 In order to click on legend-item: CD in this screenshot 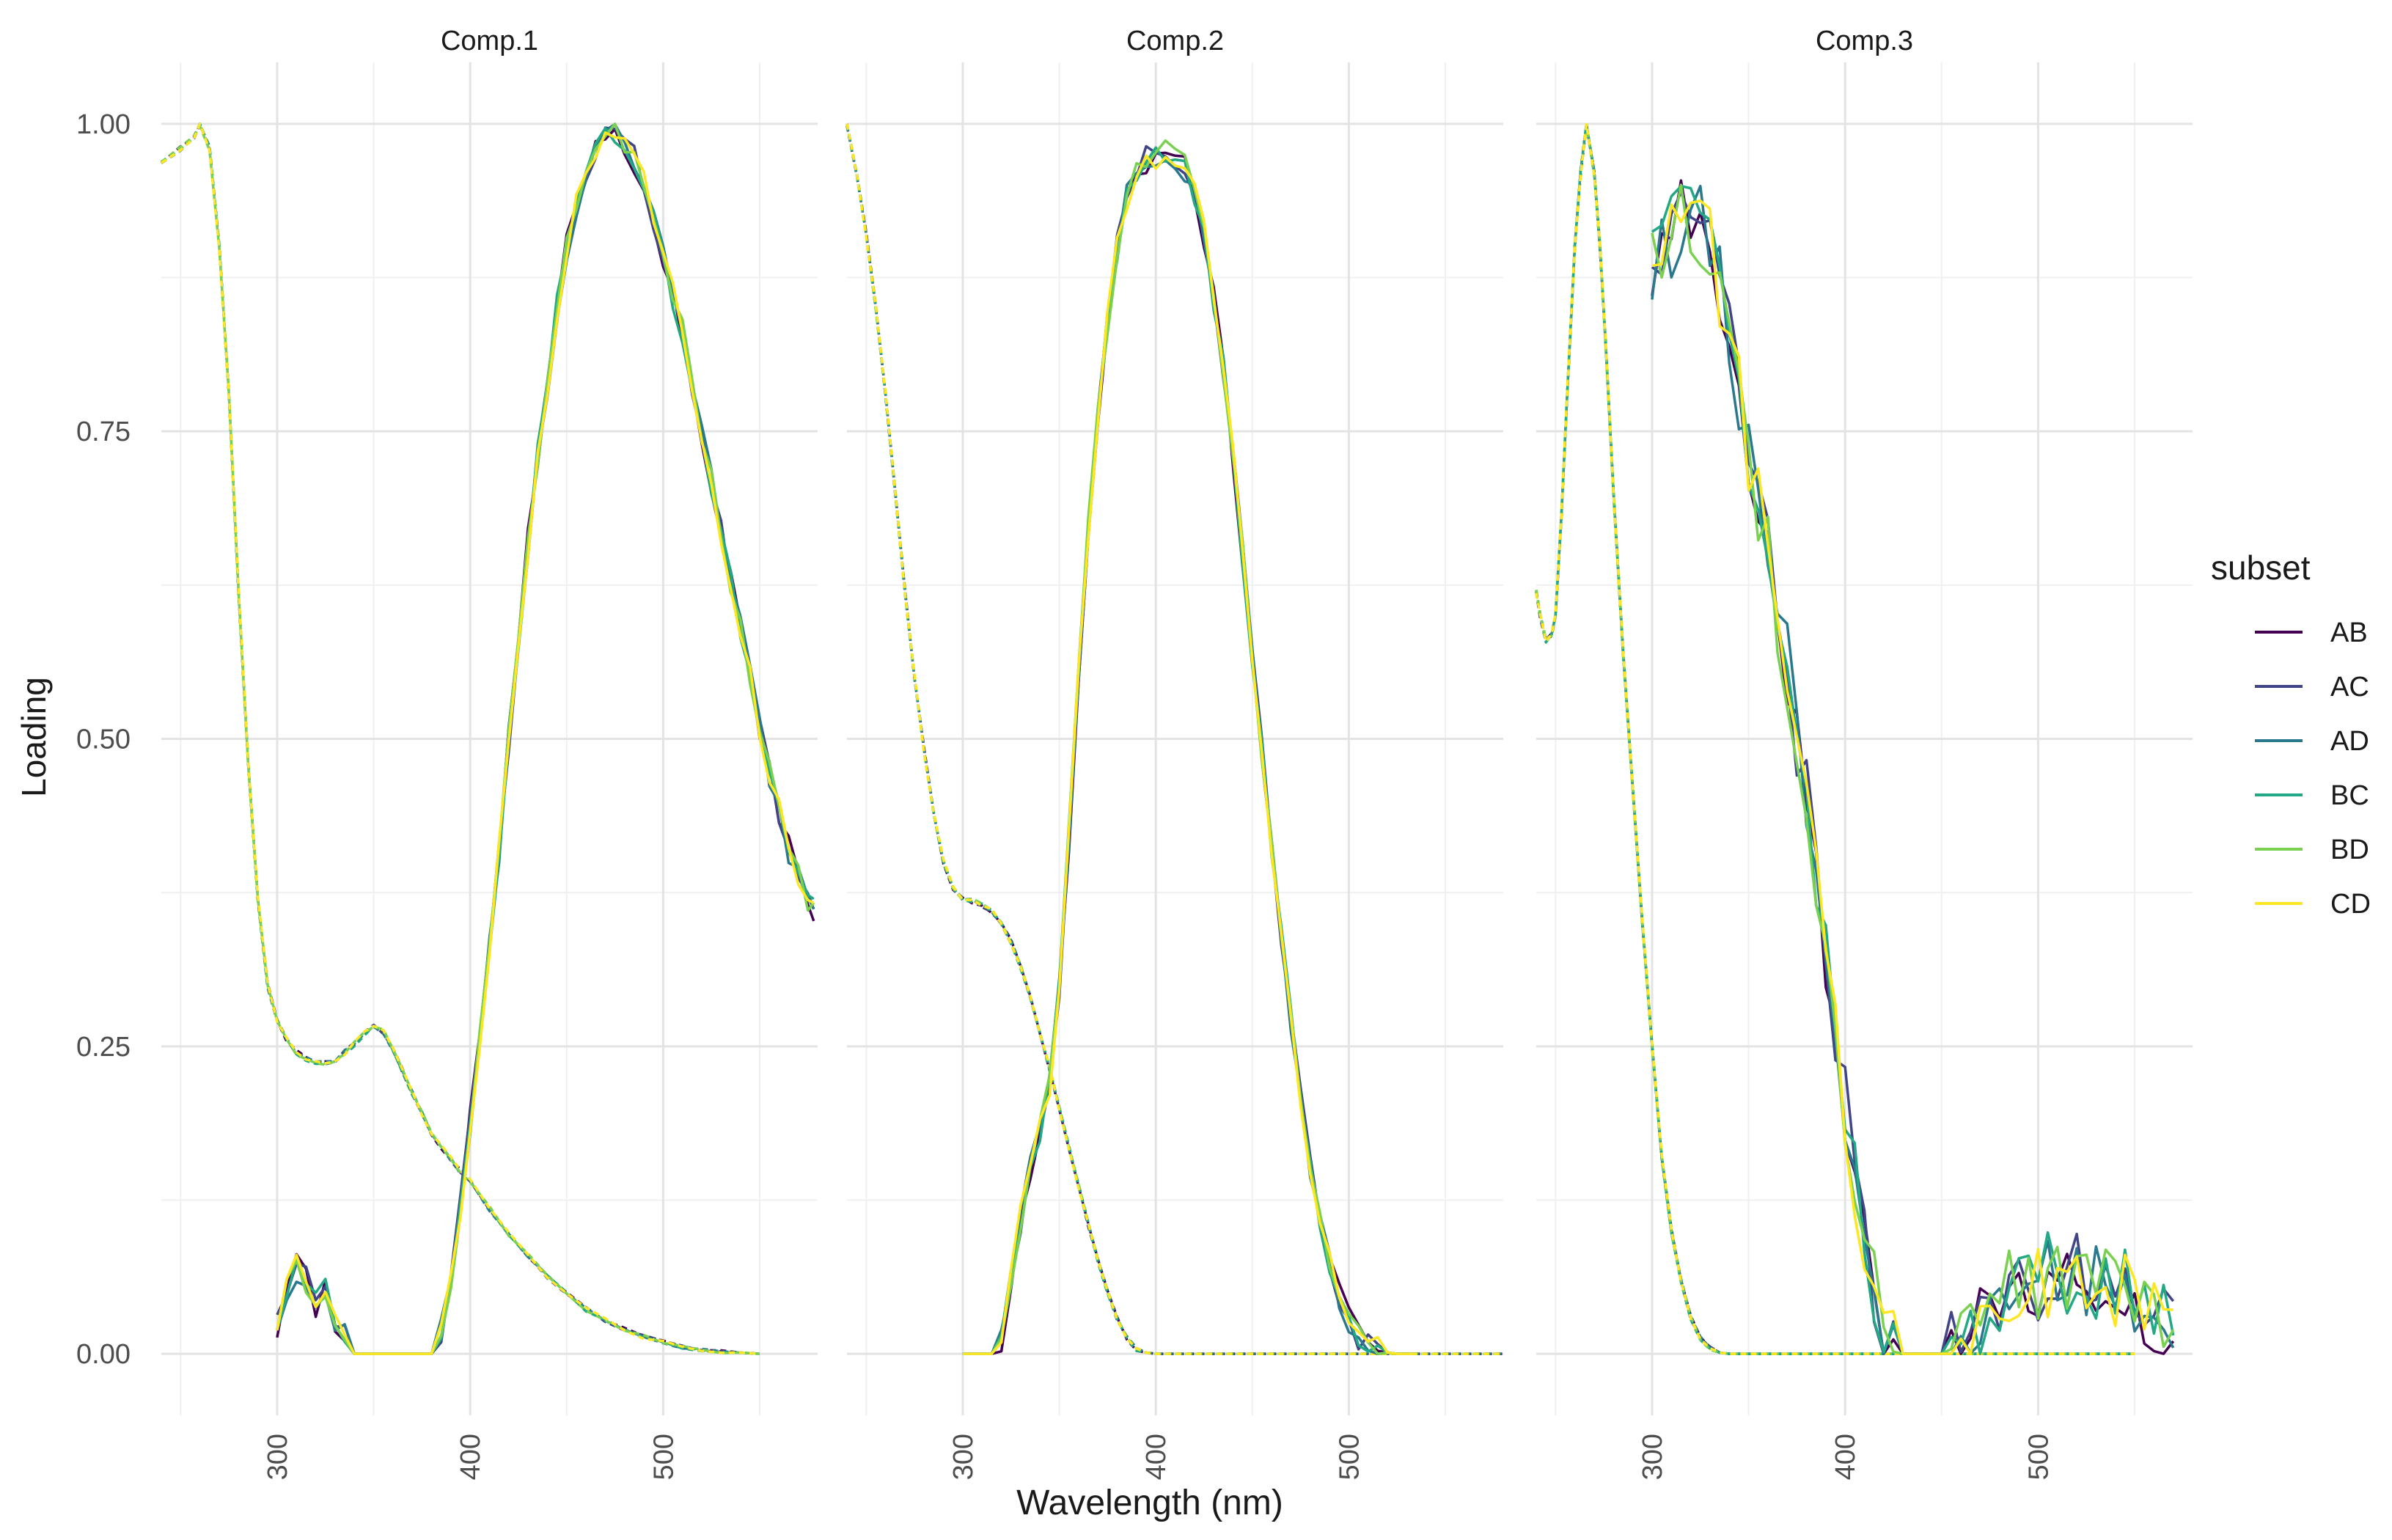, I will do `click(2313, 904)`.